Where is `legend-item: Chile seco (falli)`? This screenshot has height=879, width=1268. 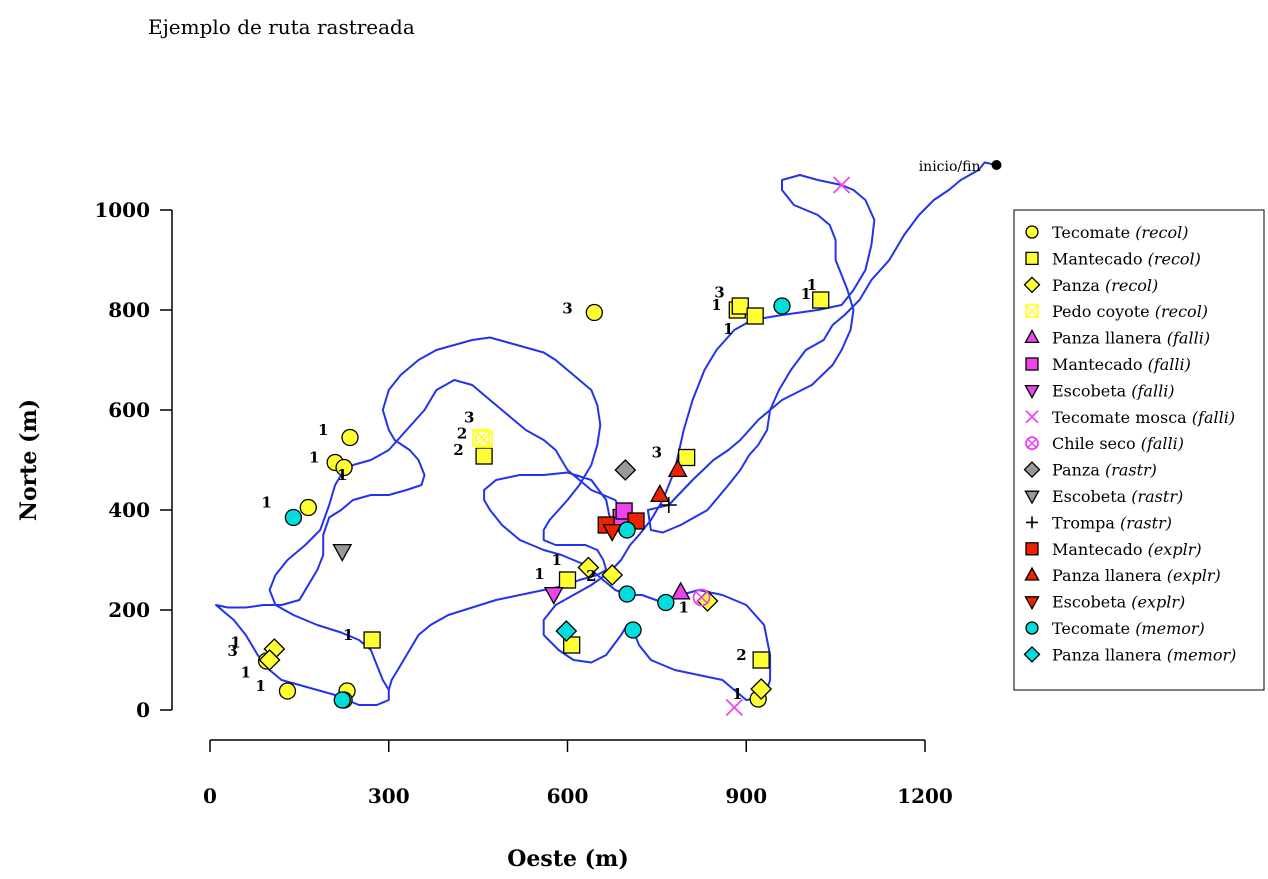 legend-item: Chile seco (falli) is located at coordinates (1104, 443).